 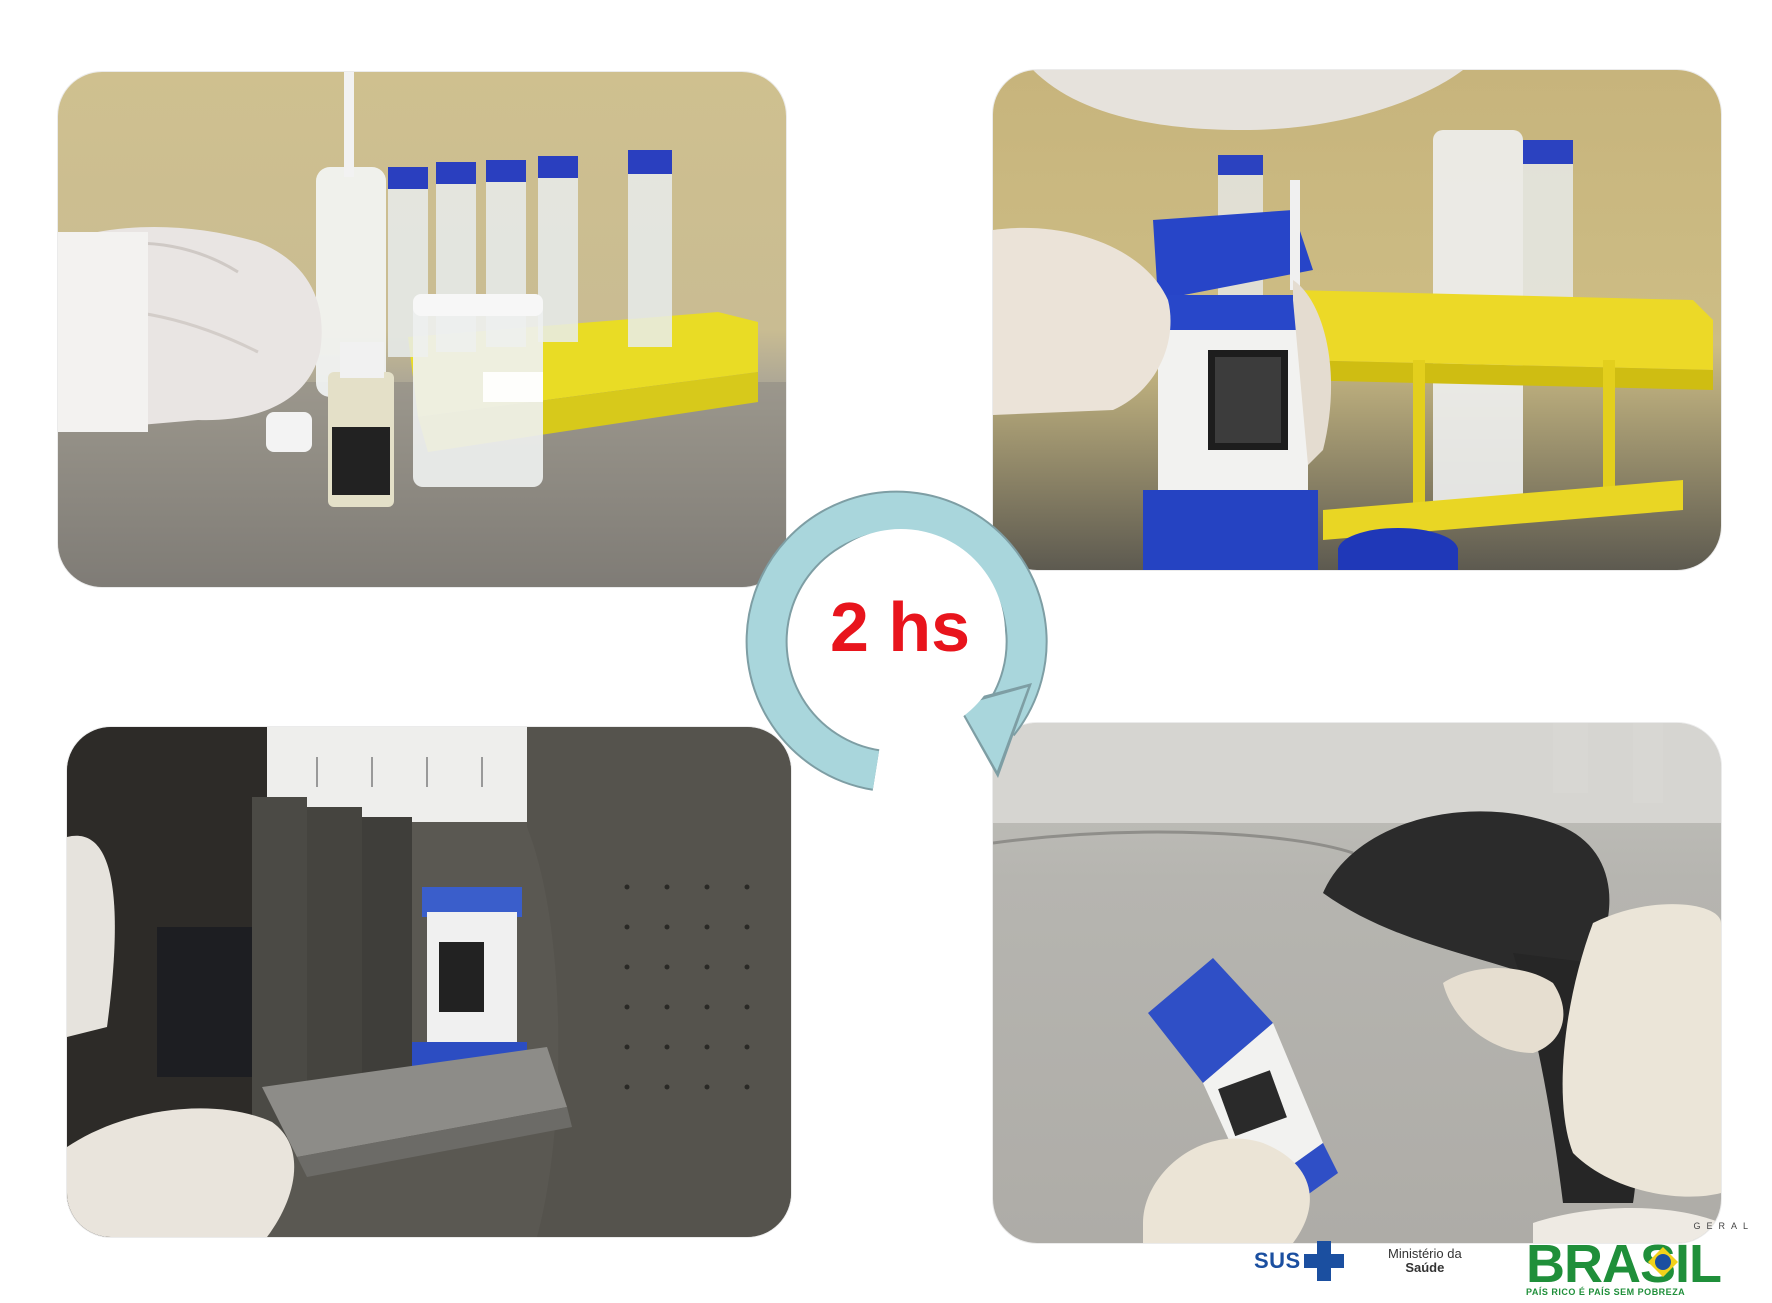 What do you see at coordinates (1425, 1267) in the screenshot?
I see `ministerio-line2: Saúde` at bounding box center [1425, 1267].